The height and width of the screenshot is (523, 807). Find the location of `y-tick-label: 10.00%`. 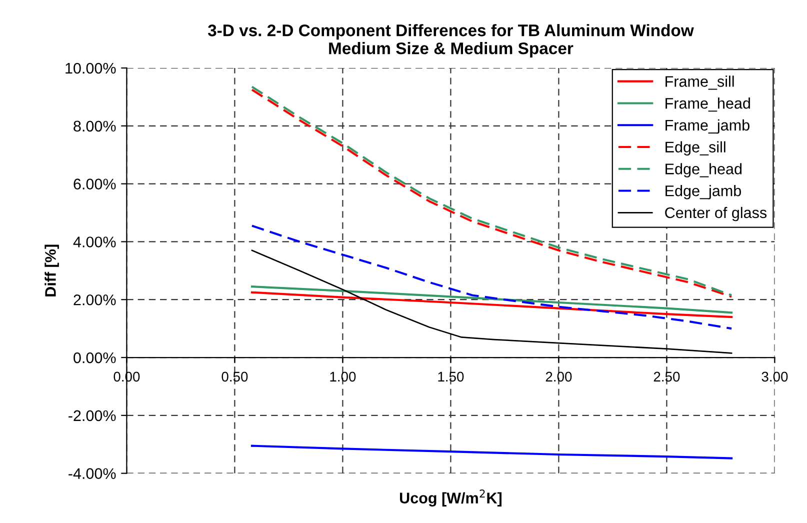

y-tick-label: 10.00% is located at coordinates (91, 68).